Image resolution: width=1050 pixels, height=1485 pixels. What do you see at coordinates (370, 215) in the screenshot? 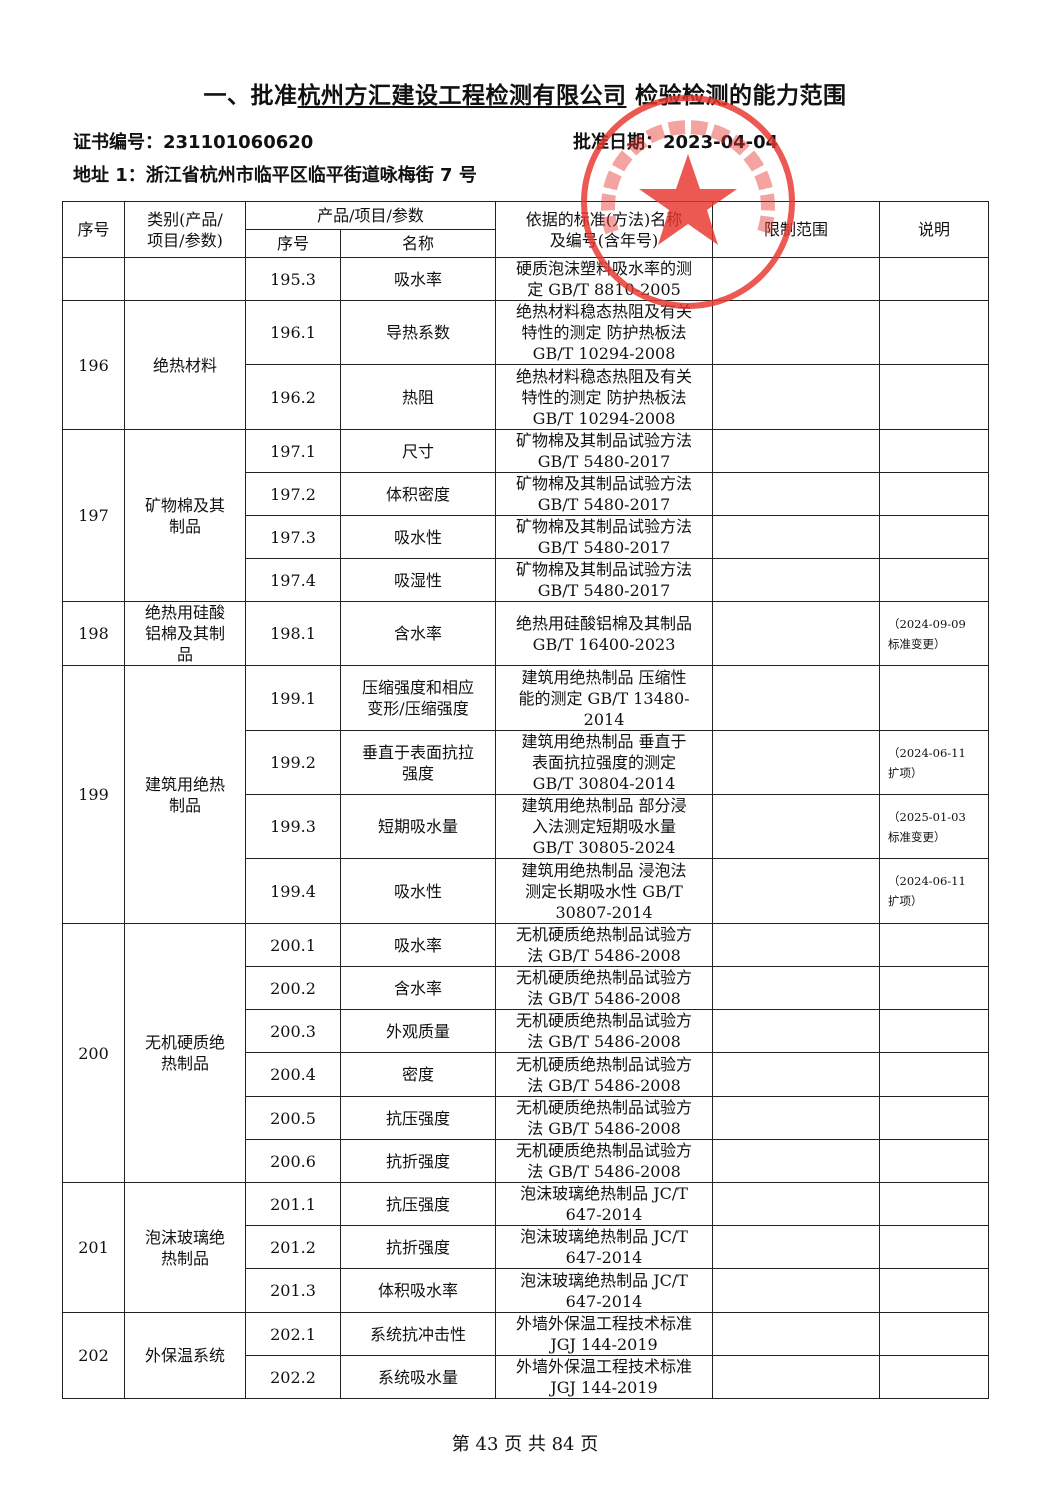
I see `header-product: 产品/项目/参数` at bounding box center [370, 215].